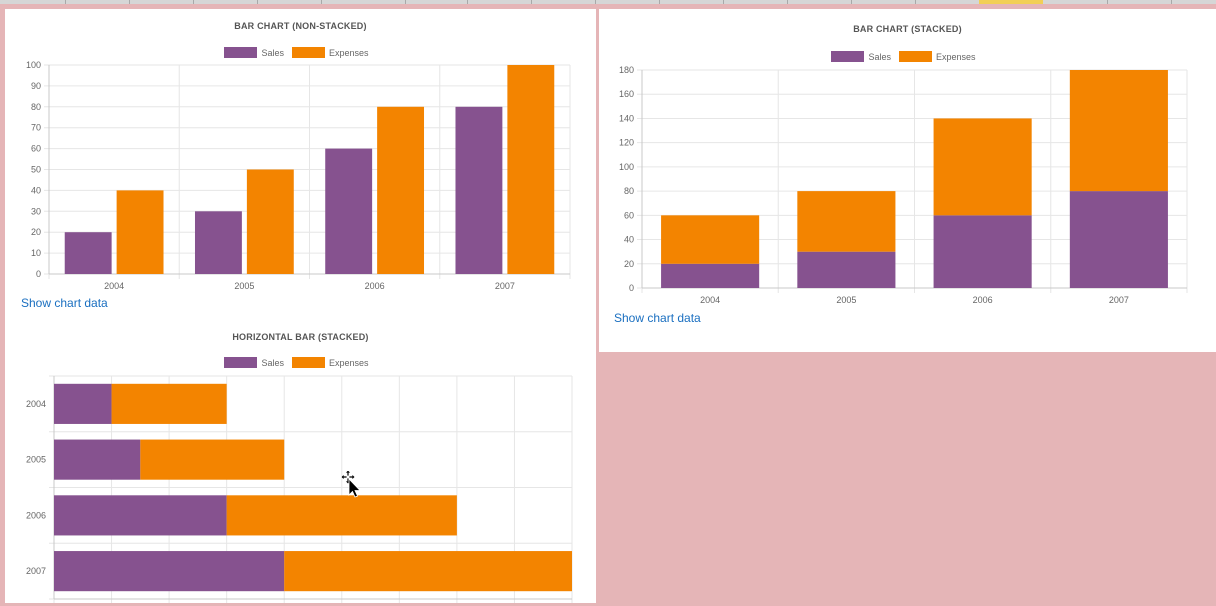 This screenshot has width=1216, height=606. Describe the element at coordinates (36, 515) in the screenshot. I see `y-tick-label: 2006` at that location.